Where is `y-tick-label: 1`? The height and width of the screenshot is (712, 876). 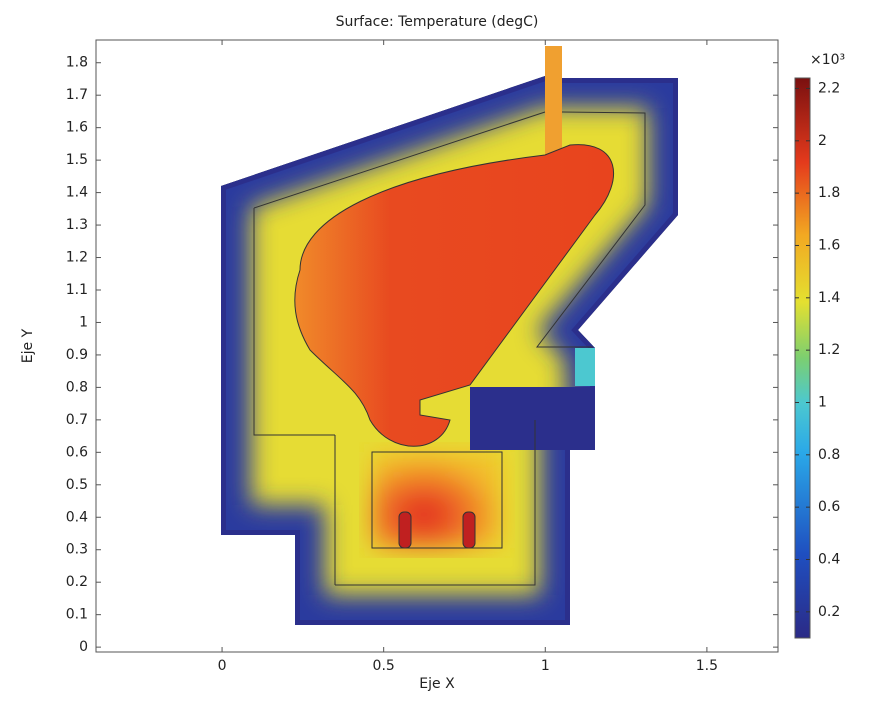
y-tick-label: 1 is located at coordinates (83, 322).